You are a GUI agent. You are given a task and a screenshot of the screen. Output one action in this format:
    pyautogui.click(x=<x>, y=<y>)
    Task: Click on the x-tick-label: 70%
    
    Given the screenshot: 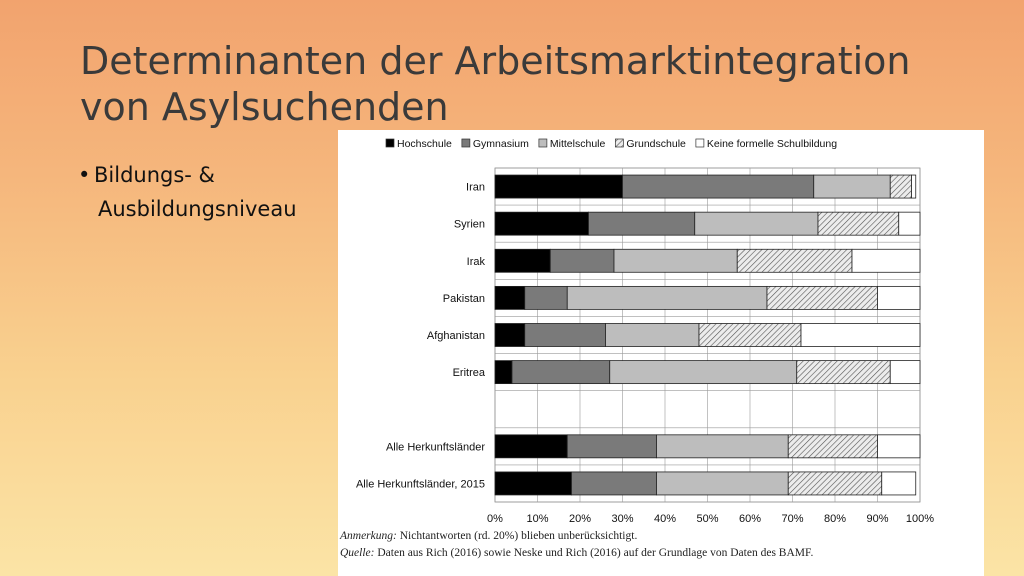 What is the action you would take?
    pyautogui.click(x=792, y=519)
    